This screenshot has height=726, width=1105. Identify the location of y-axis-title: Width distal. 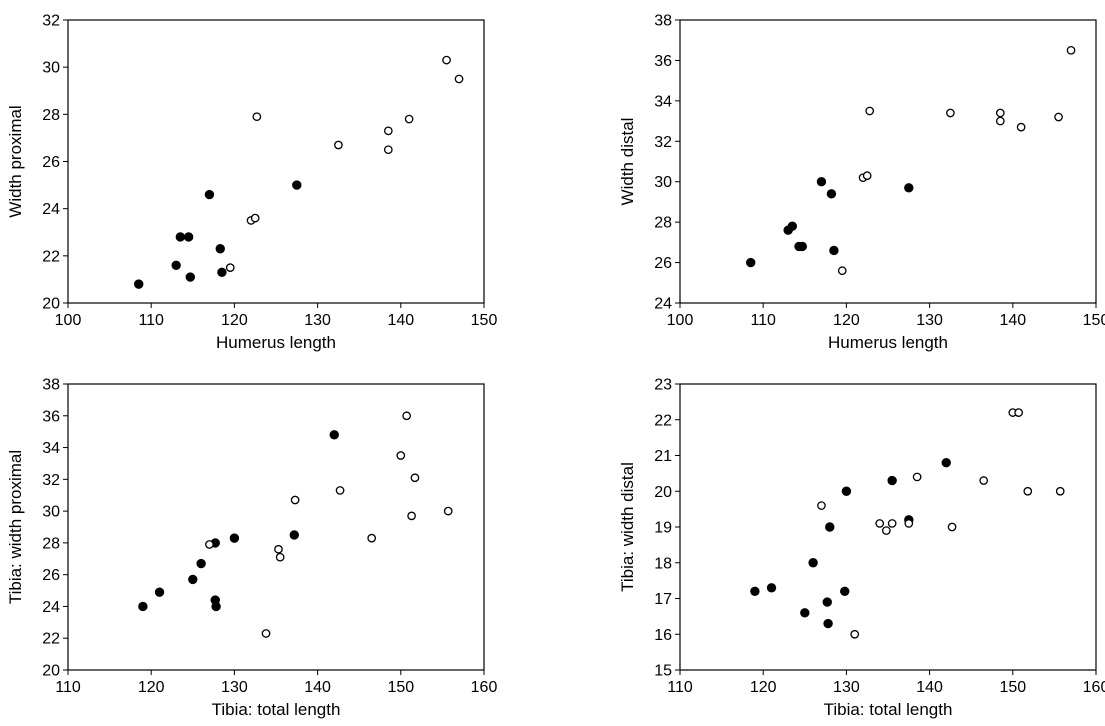
(627, 162).